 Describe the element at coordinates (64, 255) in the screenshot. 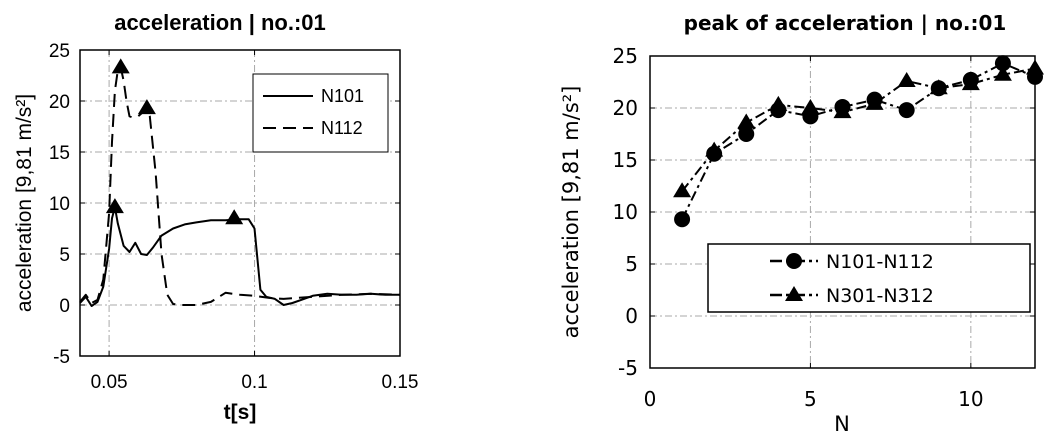

I see `left-y-tick-label: 5` at that location.